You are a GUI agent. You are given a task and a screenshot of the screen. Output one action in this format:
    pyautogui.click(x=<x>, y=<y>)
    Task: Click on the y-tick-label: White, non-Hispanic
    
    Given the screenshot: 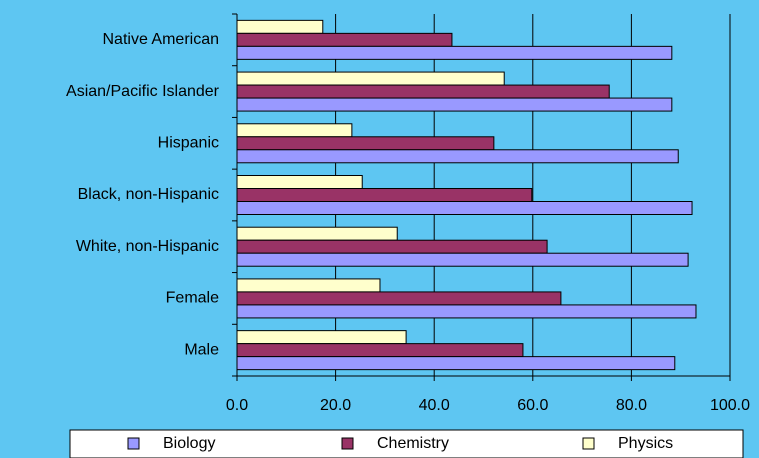 What is the action you would take?
    pyautogui.click(x=147, y=246)
    